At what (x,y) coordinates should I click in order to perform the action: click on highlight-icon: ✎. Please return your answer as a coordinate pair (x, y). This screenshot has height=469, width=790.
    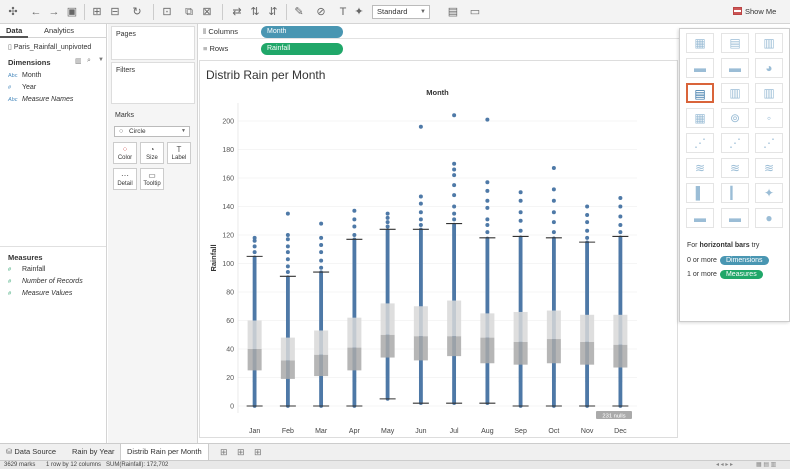
    Looking at the image, I should click on (299, 12).